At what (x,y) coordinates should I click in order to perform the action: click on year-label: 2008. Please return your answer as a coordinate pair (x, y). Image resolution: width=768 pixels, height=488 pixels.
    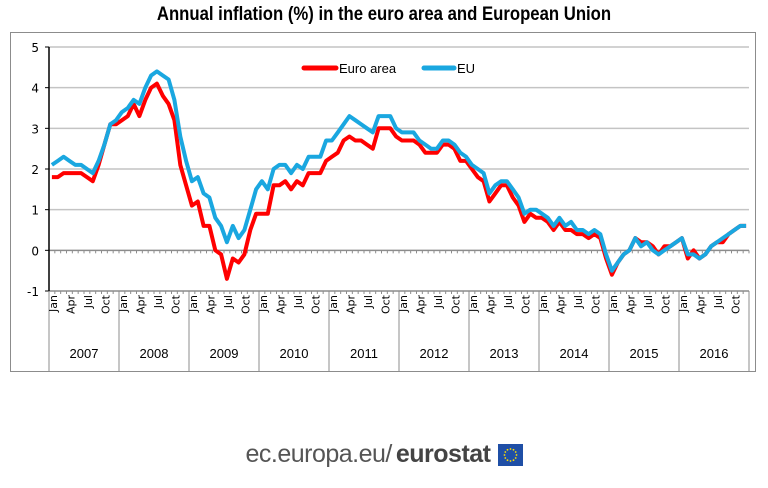
    Looking at the image, I should click on (154, 353).